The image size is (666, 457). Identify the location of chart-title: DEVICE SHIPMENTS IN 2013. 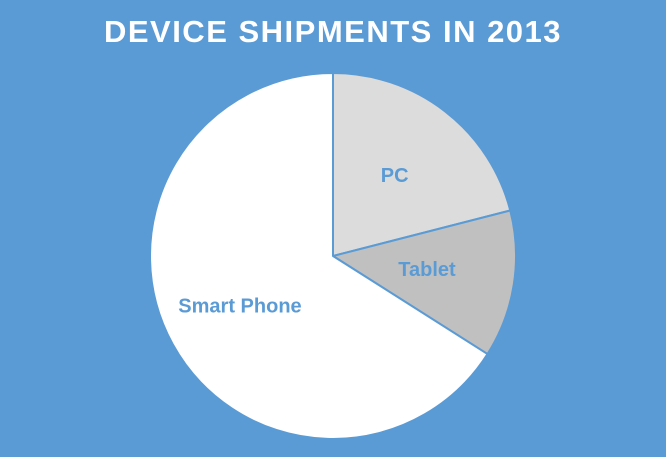
(333, 31).